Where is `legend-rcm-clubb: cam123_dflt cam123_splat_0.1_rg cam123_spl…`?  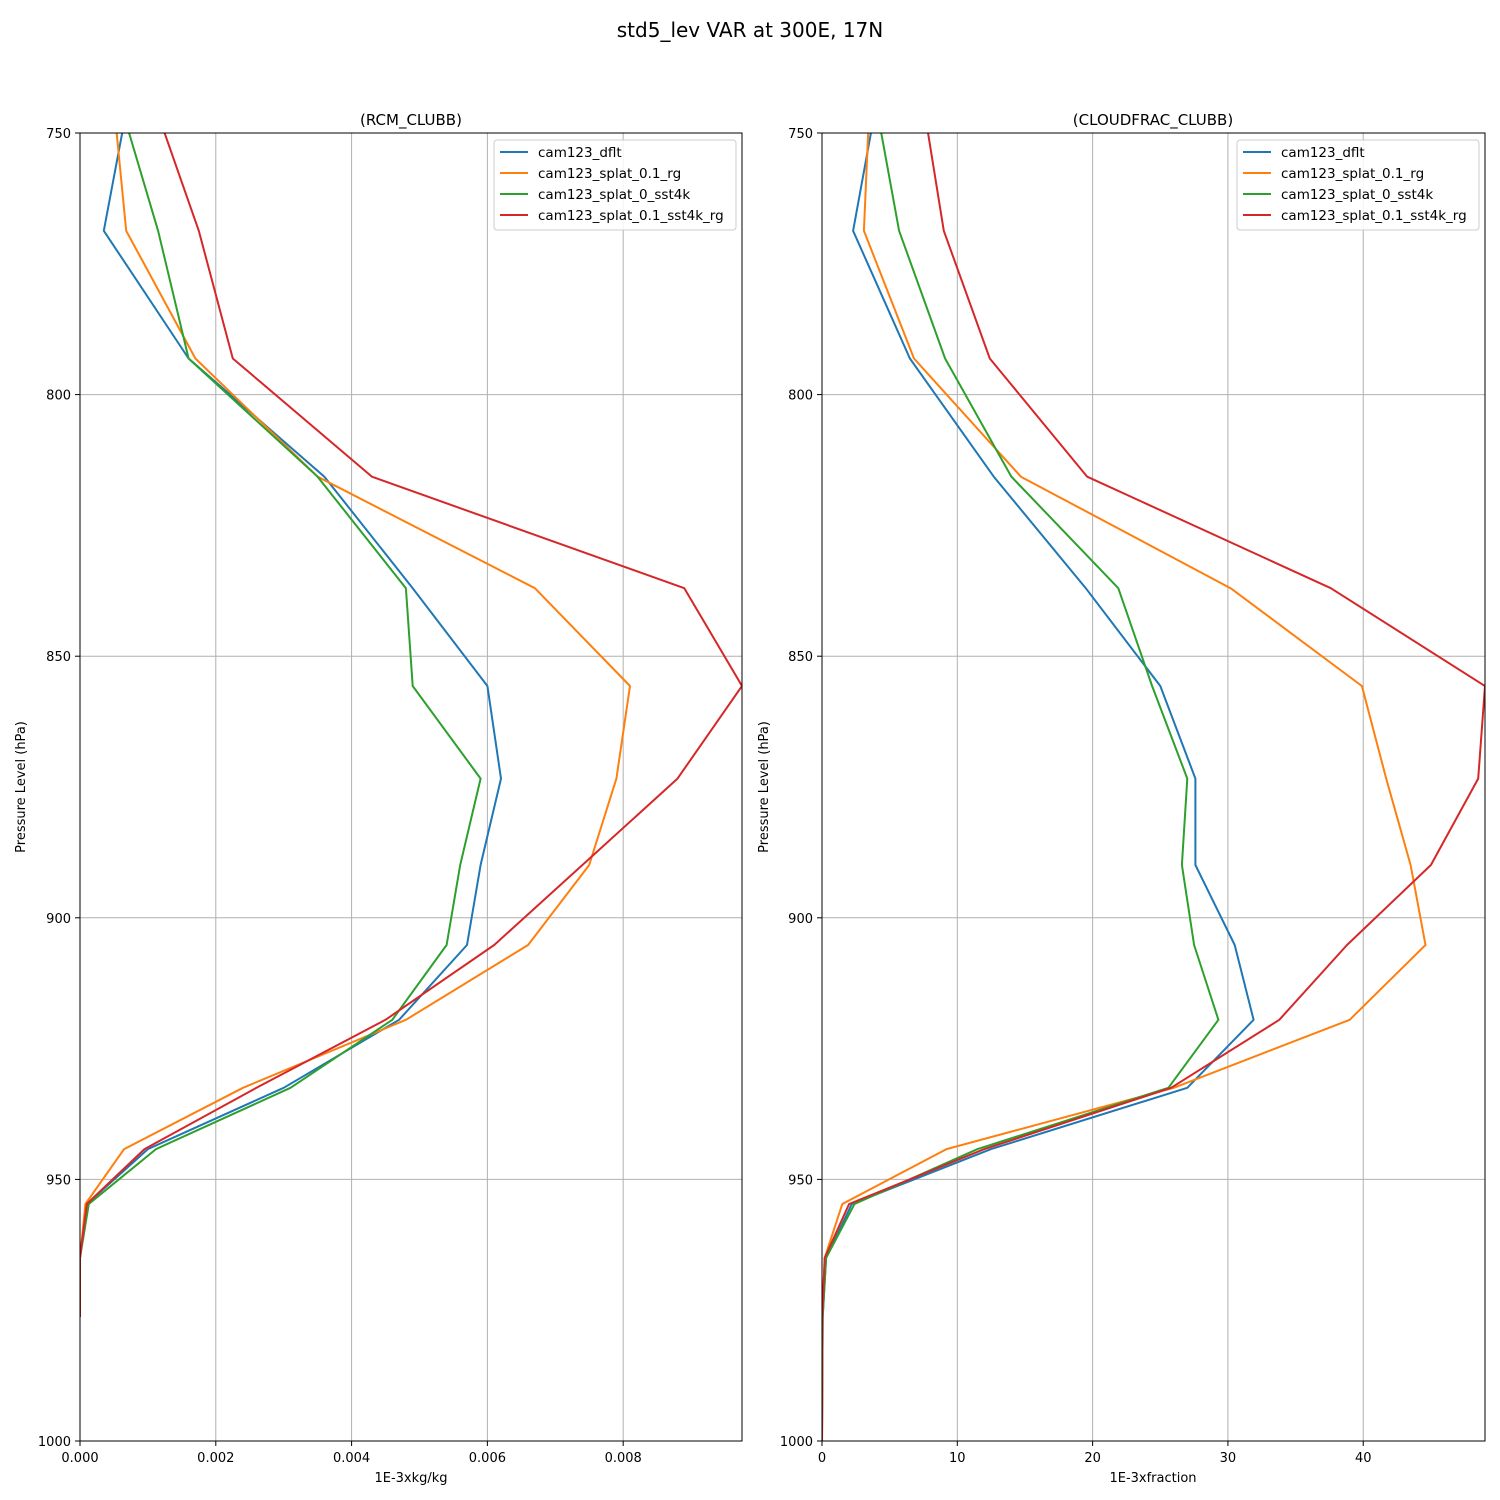 legend-rcm-clubb: cam123_dflt cam123_splat_0.1_rg cam123_spl… is located at coordinates (615, 185).